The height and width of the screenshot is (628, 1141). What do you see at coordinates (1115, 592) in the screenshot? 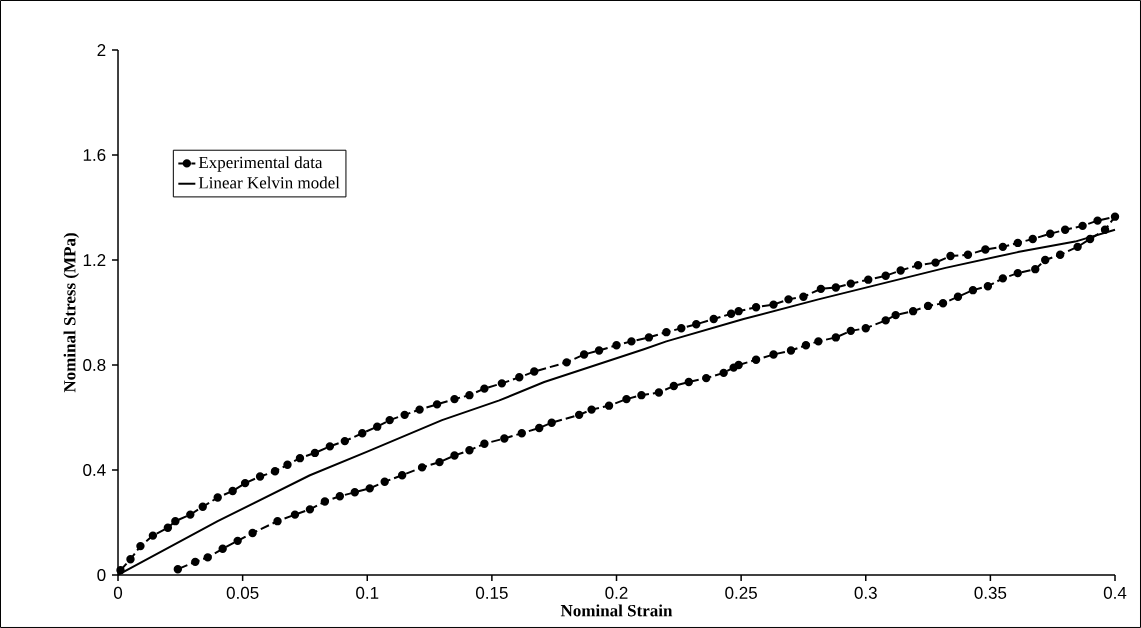
I see `x-tick-label: 0.4` at bounding box center [1115, 592].